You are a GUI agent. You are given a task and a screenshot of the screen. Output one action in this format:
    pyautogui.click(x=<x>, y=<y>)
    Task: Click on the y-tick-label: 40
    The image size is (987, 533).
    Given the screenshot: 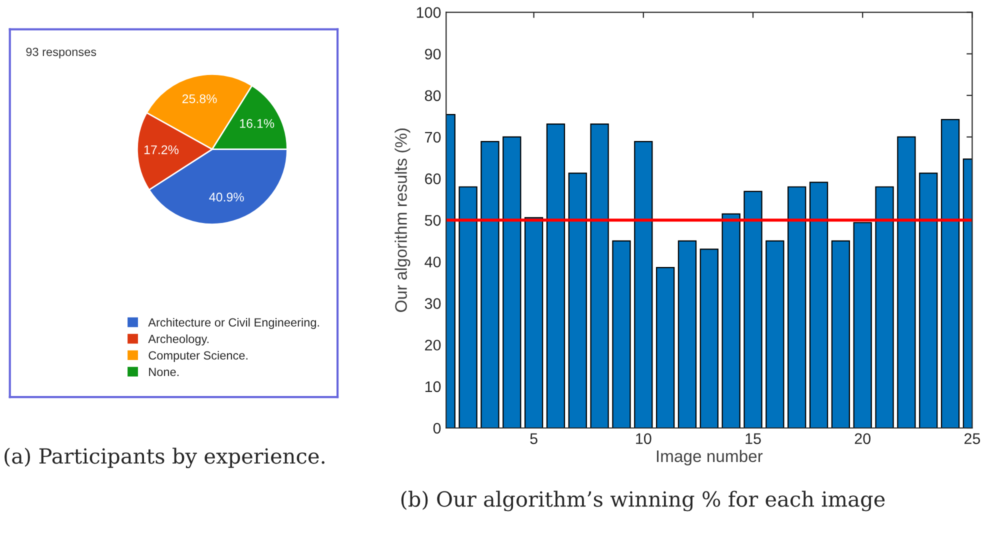 What is the action you would take?
    pyautogui.click(x=432, y=262)
    